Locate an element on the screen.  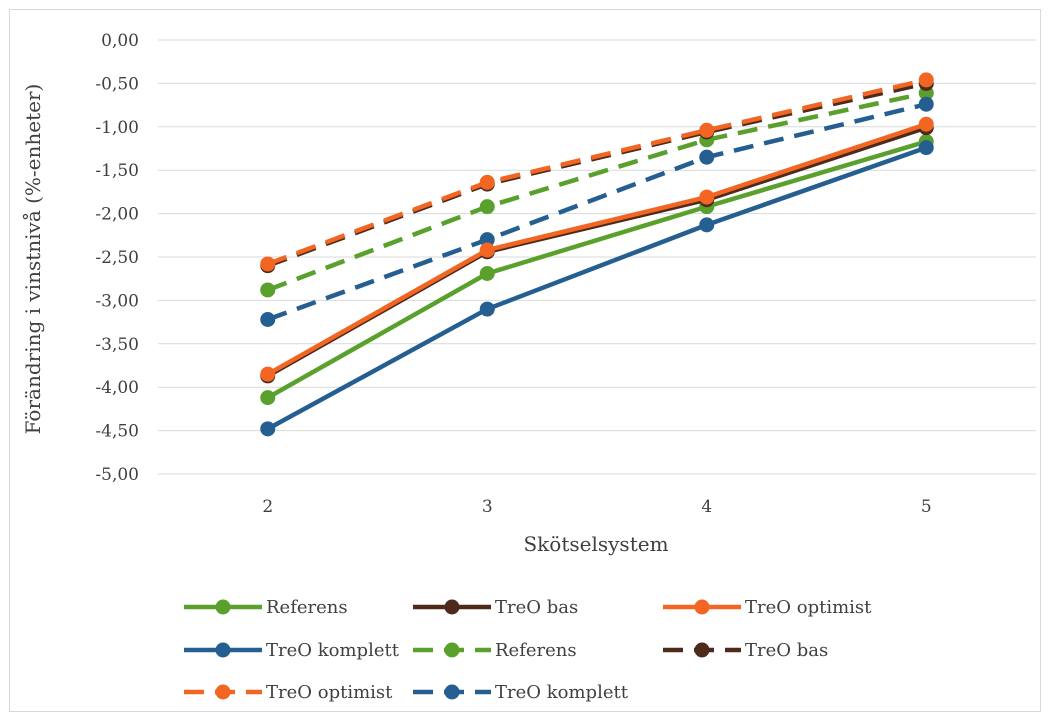
x-tick-label: 2 is located at coordinates (267, 507).